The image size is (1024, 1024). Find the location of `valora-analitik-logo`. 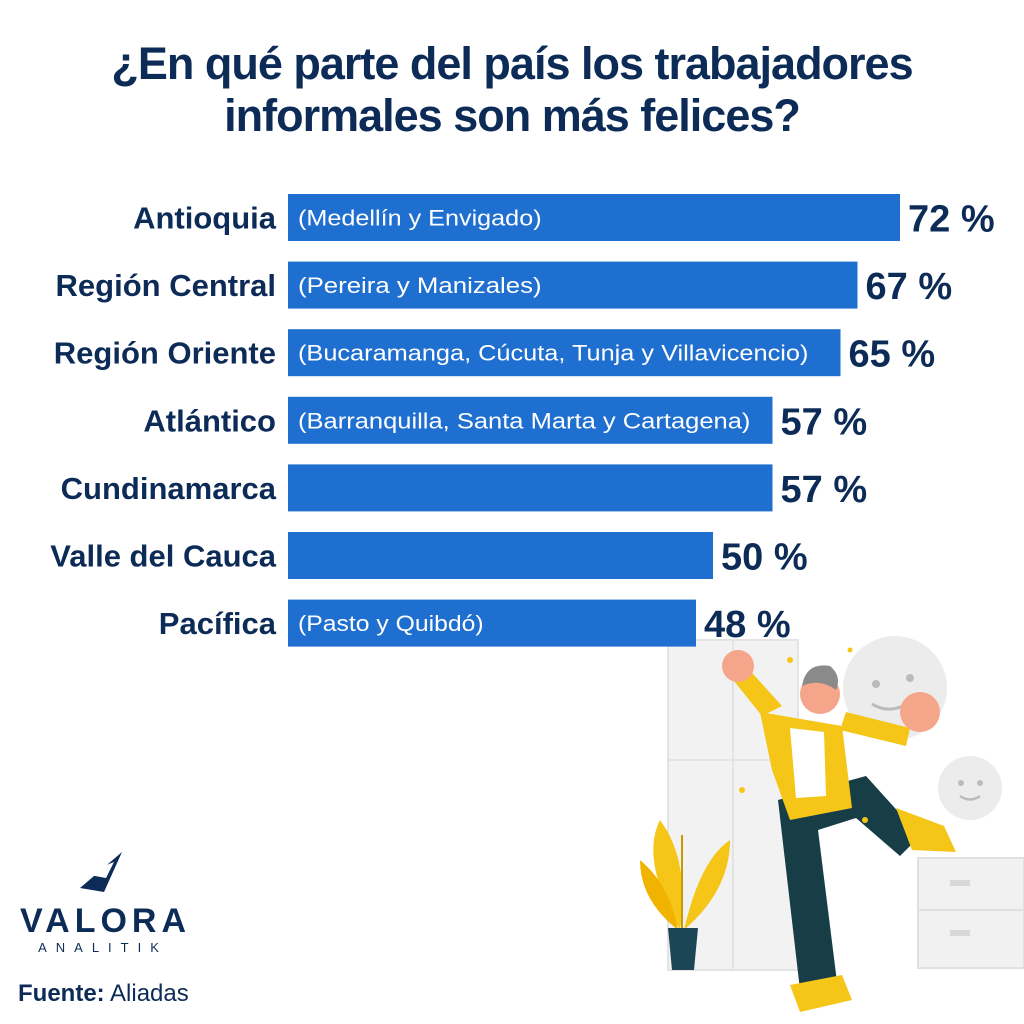

valora-analitik-logo is located at coordinates (101, 872).